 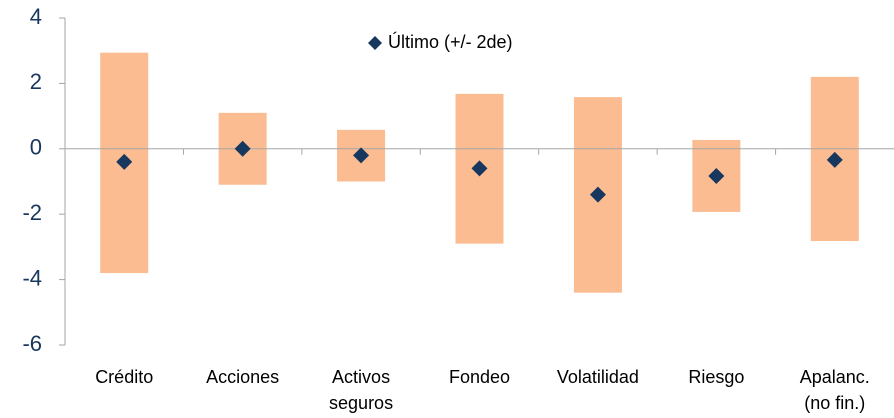 What do you see at coordinates (450, 41) in the screenshot?
I see `legend-label: Último (+/- 2de)` at bounding box center [450, 41].